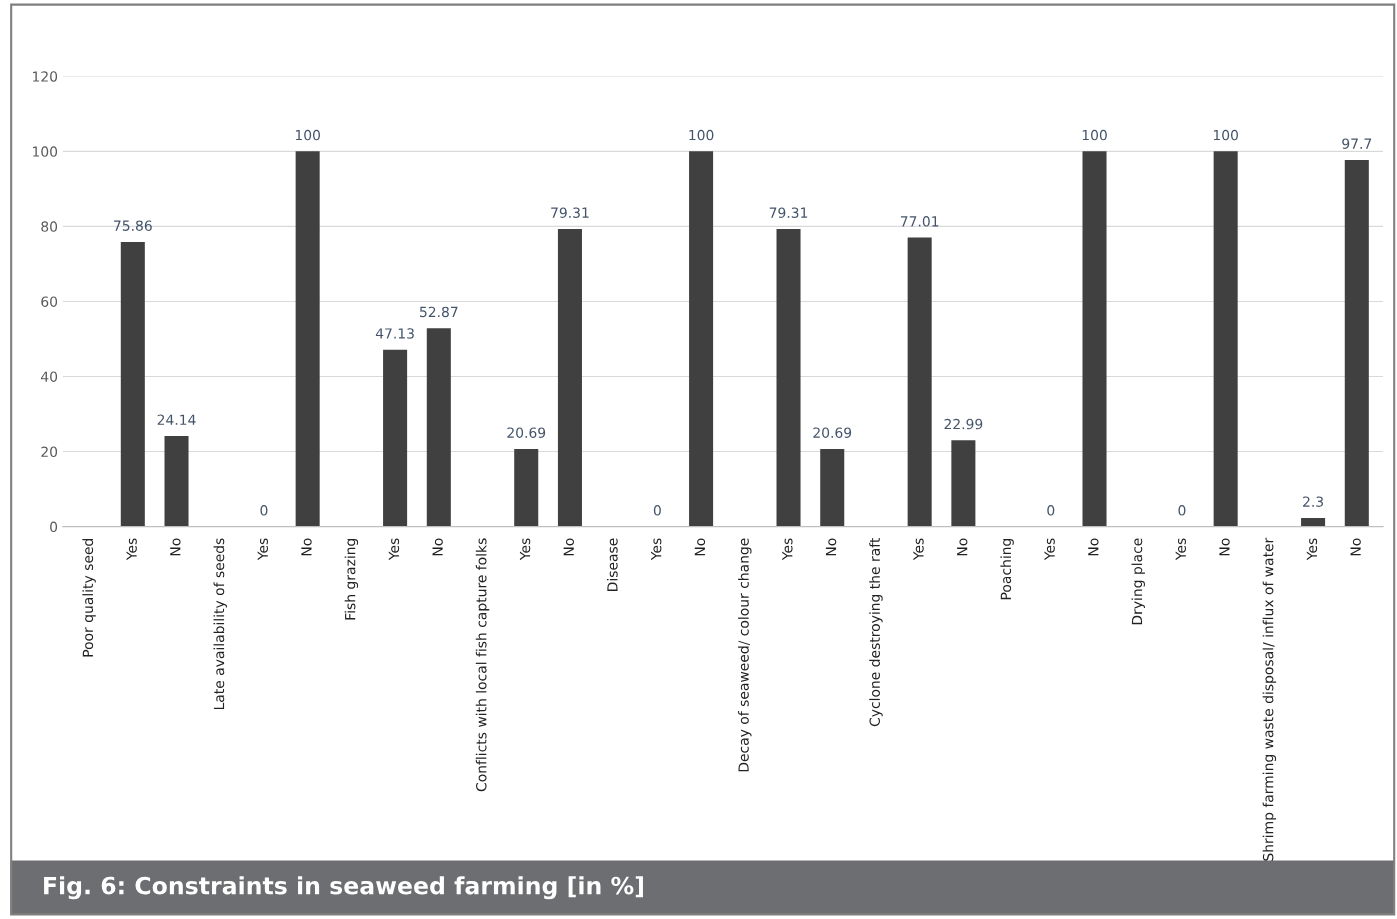 The width and height of the screenshot is (1397, 919). I want to click on x-tick-label: Shrimp farming waste disposal/ influx of water, so click(1269, 699).